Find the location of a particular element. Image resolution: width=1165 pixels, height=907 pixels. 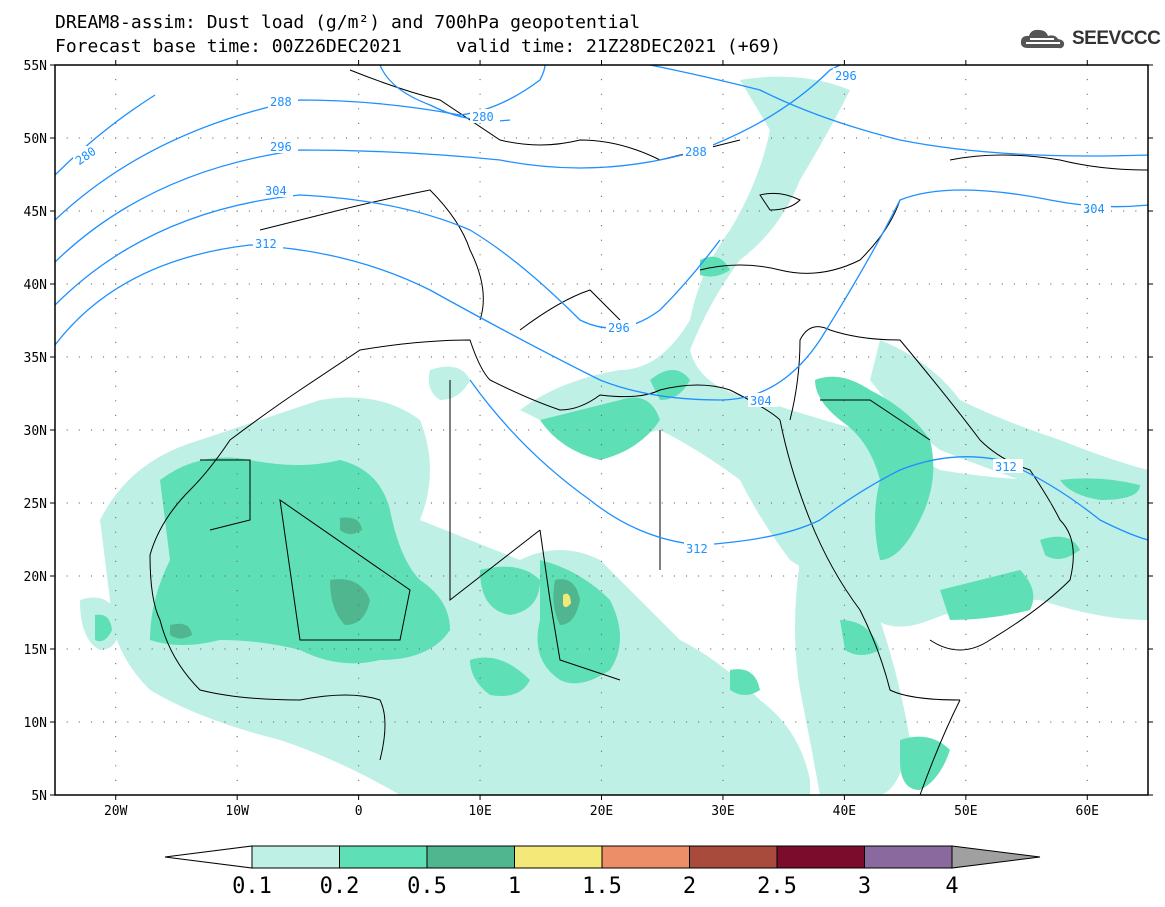

lon-tick-label: 10E is located at coordinates (479, 811).